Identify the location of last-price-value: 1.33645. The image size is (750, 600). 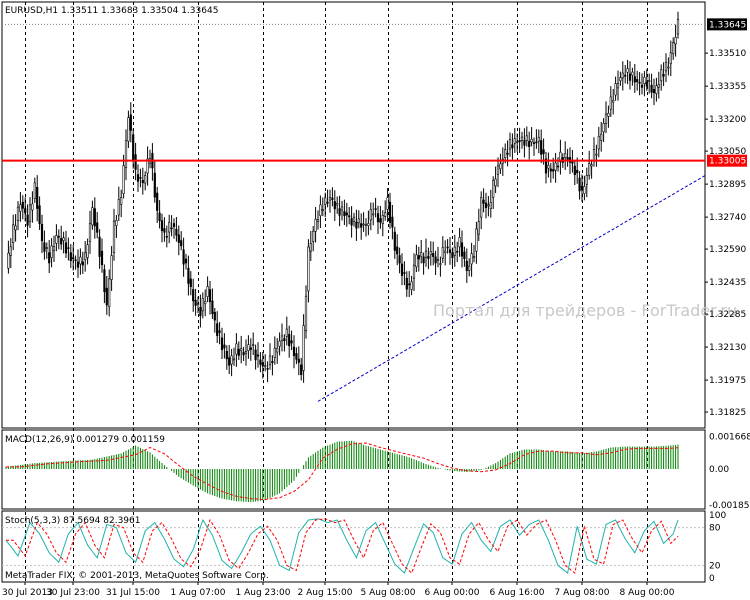
(727, 25).